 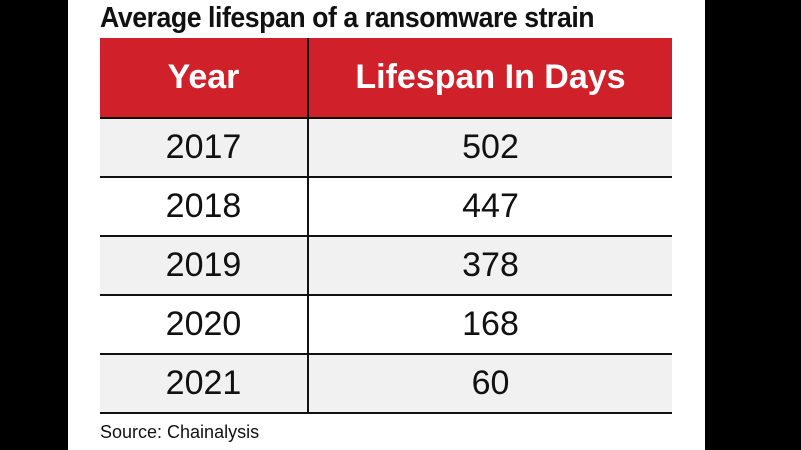 I want to click on table-row: 2021 60, so click(x=386, y=383).